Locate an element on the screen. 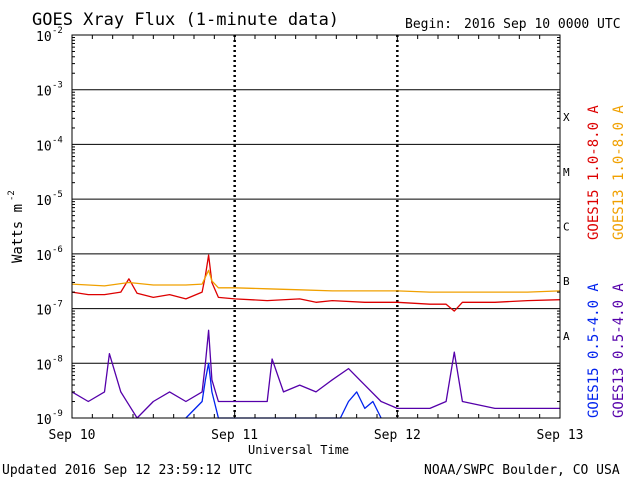  x-tick-label: Sep 10 is located at coordinates (72, 435).